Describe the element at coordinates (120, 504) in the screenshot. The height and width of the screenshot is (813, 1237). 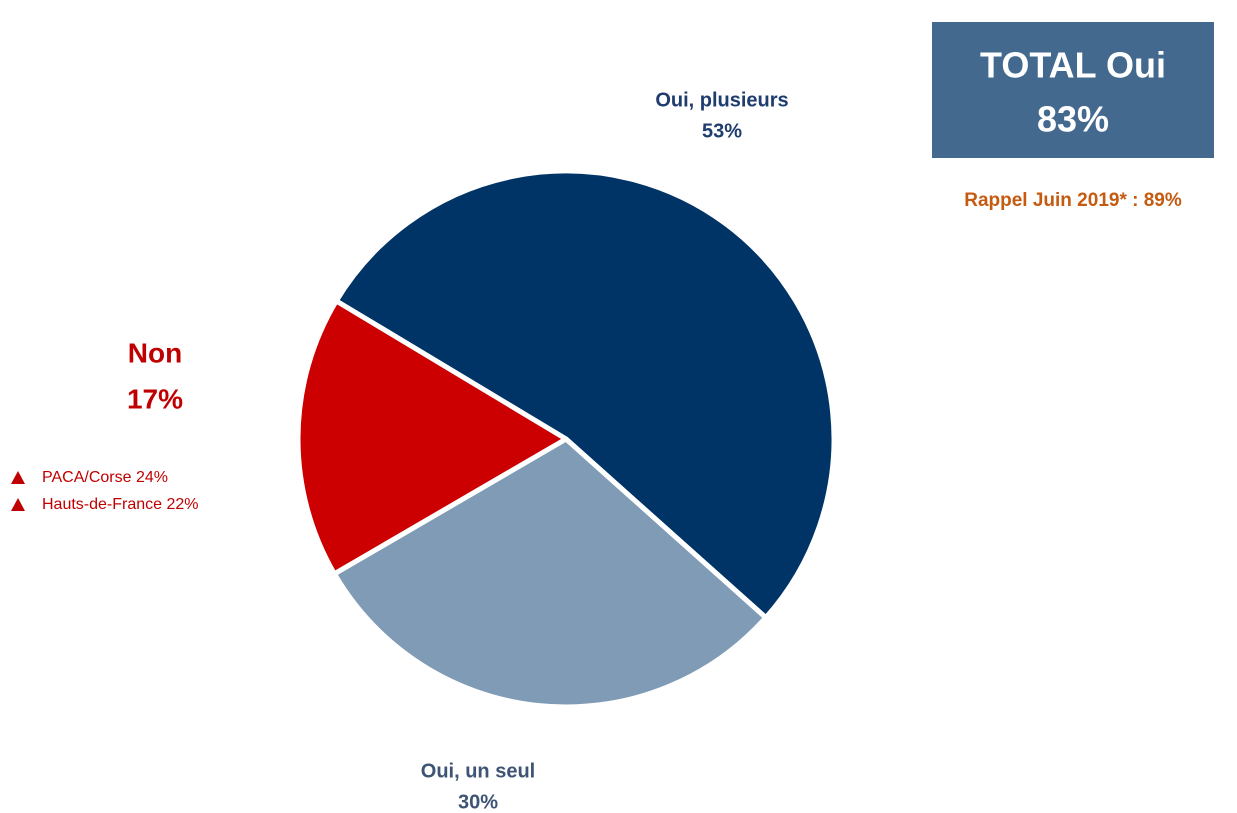
I see `annotation: Hauts-de-France 22%` at that location.